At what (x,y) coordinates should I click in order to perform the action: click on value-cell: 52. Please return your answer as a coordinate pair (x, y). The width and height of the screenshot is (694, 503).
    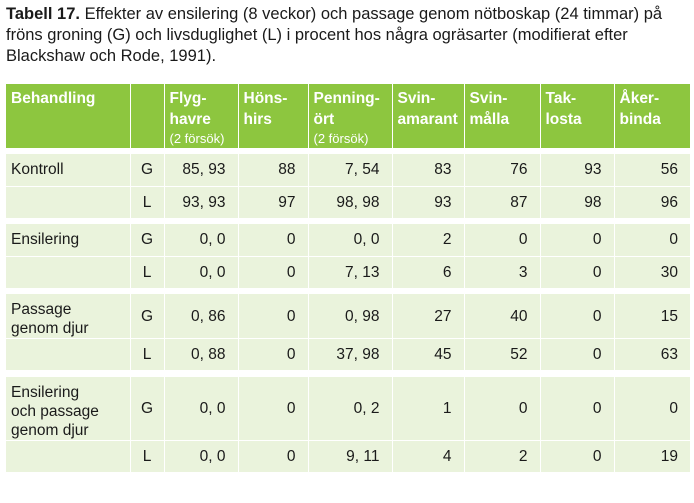
    Looking at the image, I should click on (501, 354).